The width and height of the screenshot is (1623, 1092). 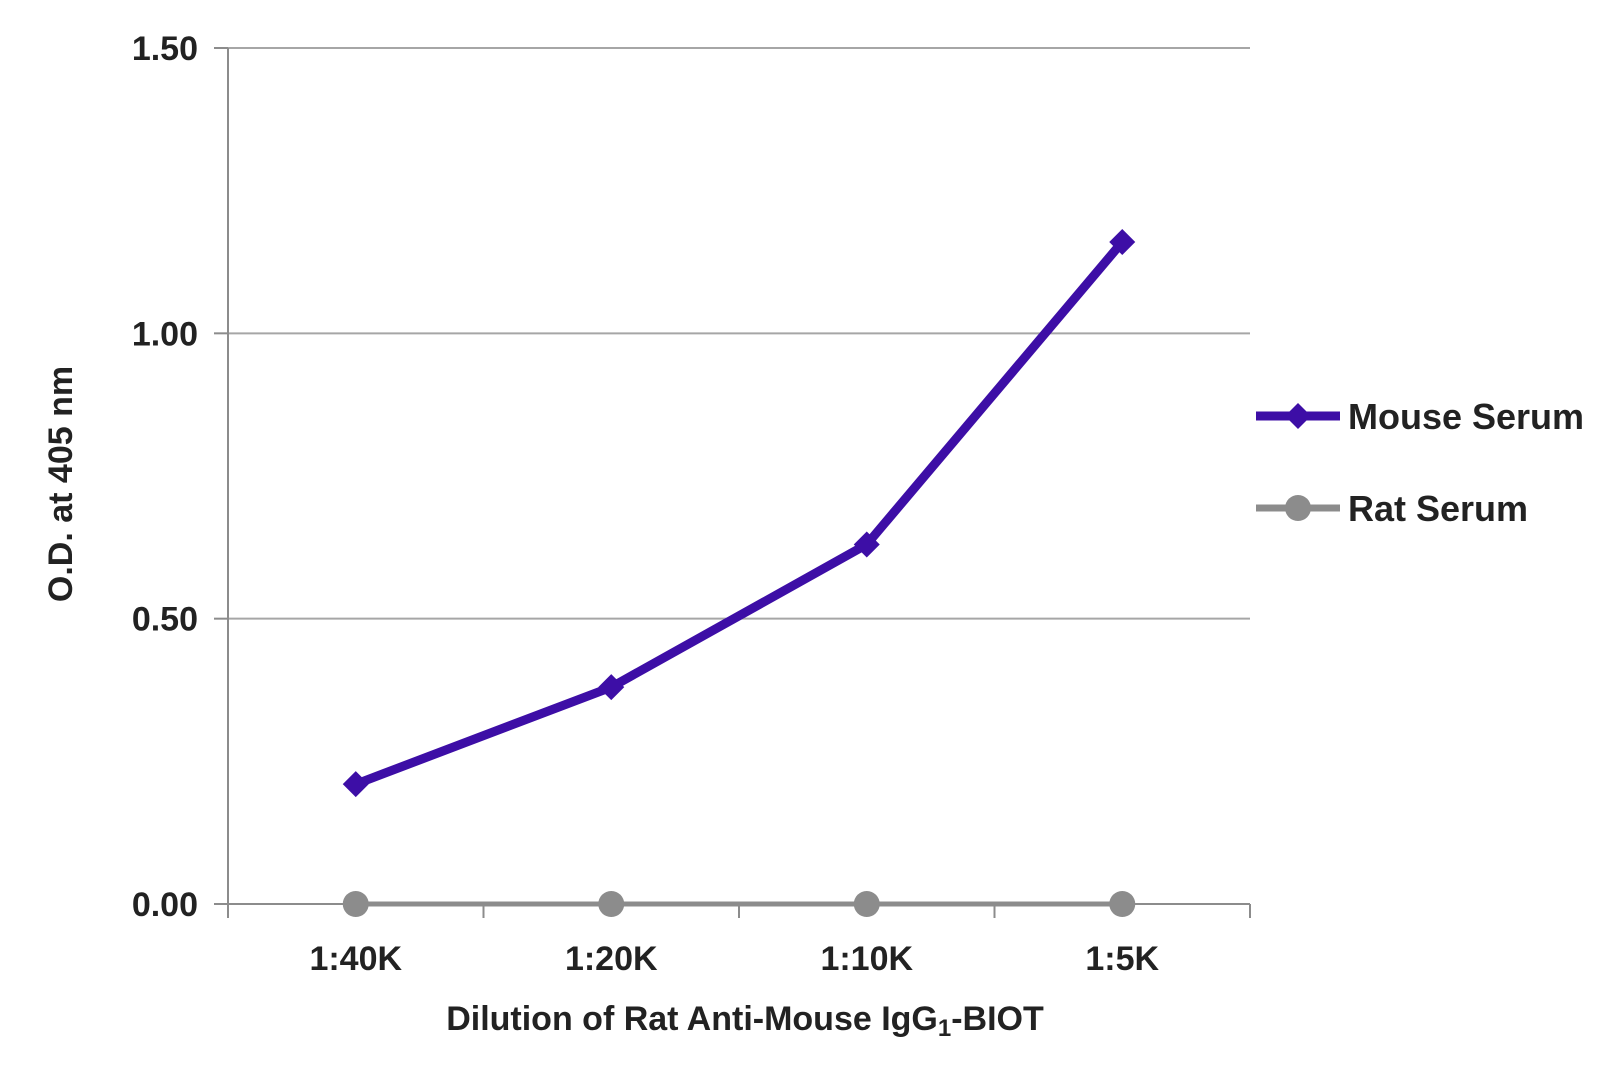 I want to click on x-tick-label: 1:40K, so click(x=355, y=959).